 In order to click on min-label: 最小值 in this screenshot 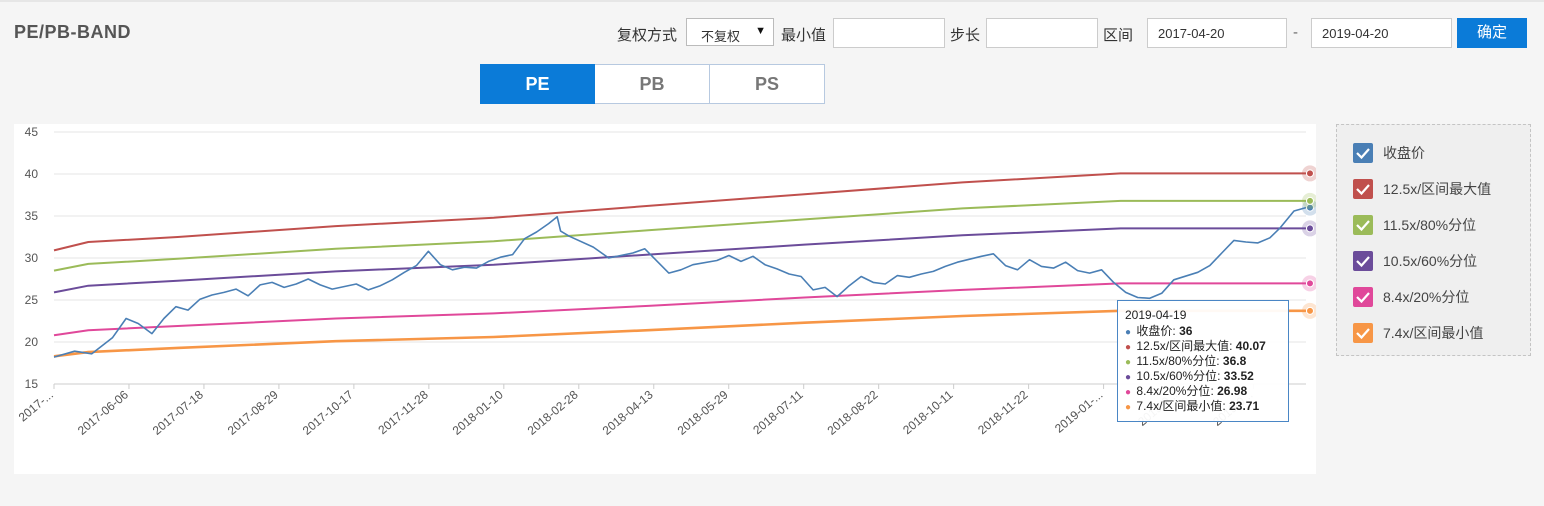, I will do `click(804, 35)`.